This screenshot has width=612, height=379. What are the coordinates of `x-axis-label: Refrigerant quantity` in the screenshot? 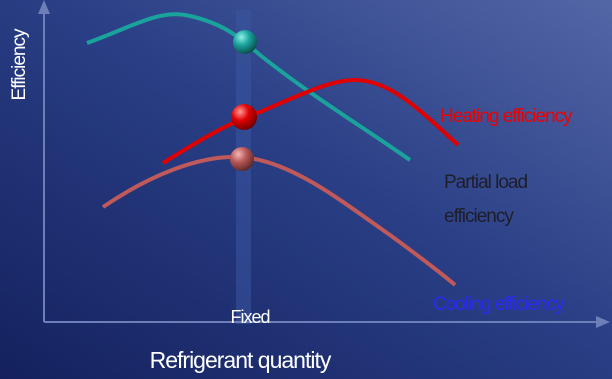 It's located at (241, 360).